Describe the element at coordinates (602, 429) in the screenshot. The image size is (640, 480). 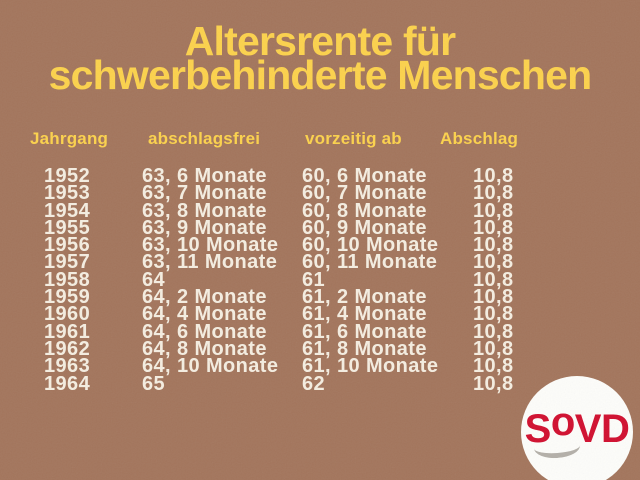
I see `sovd-logo-letters-vd: VD` at that location.